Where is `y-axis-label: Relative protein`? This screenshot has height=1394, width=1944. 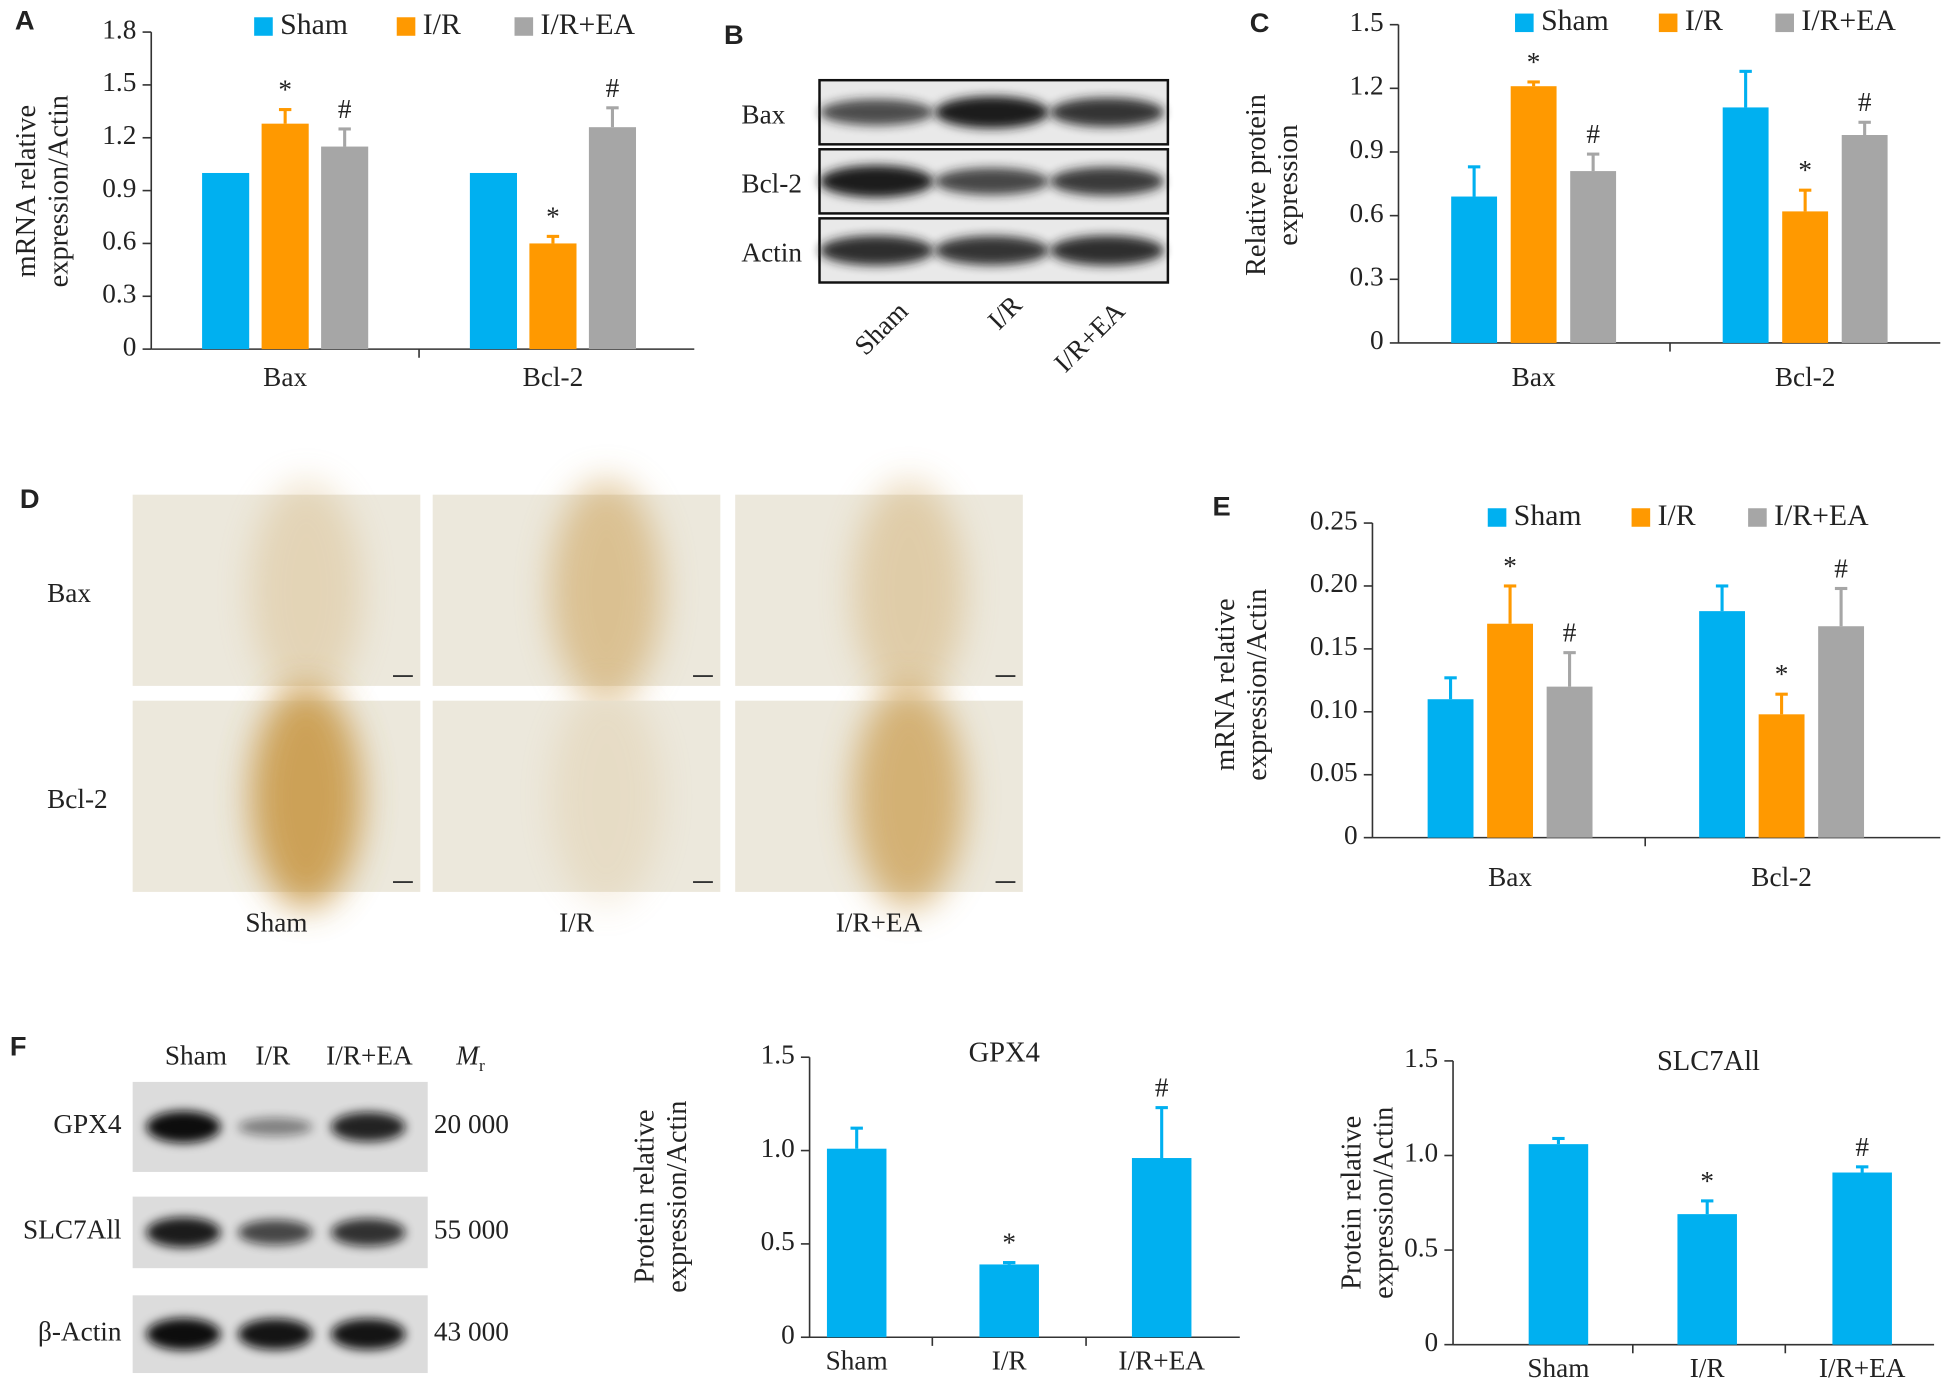 y-axis-label: Relative protein is located at coordinates (1256, 185).